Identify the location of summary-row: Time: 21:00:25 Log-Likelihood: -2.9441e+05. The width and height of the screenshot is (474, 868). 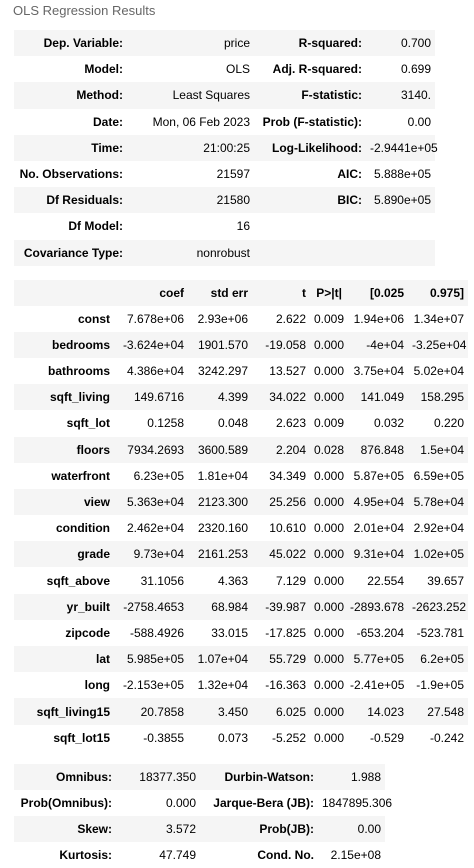
(226, 147).